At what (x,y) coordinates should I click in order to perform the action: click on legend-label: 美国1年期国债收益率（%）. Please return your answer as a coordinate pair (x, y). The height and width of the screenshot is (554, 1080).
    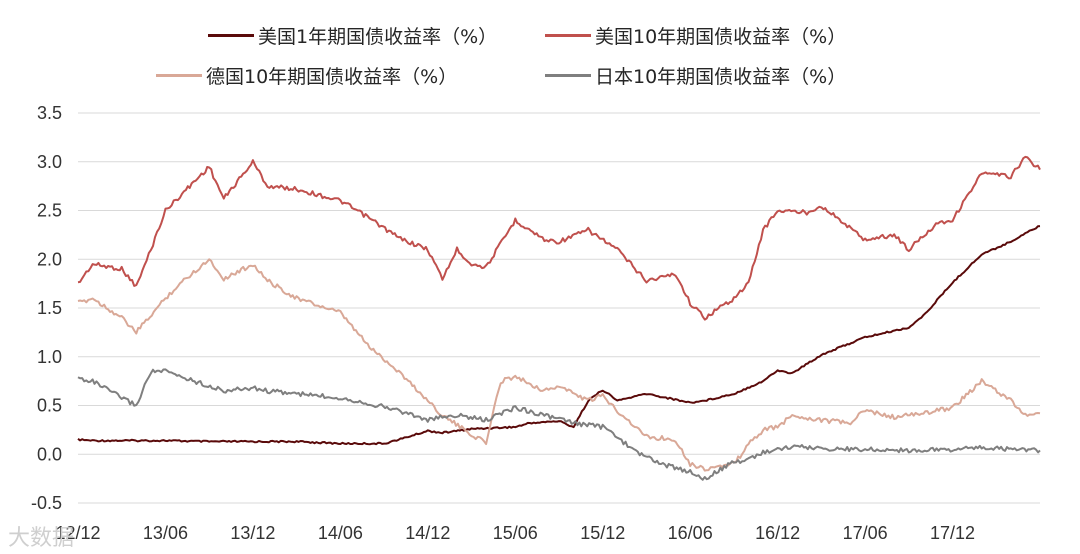
    Looking at the image, I should click on (378, 37).